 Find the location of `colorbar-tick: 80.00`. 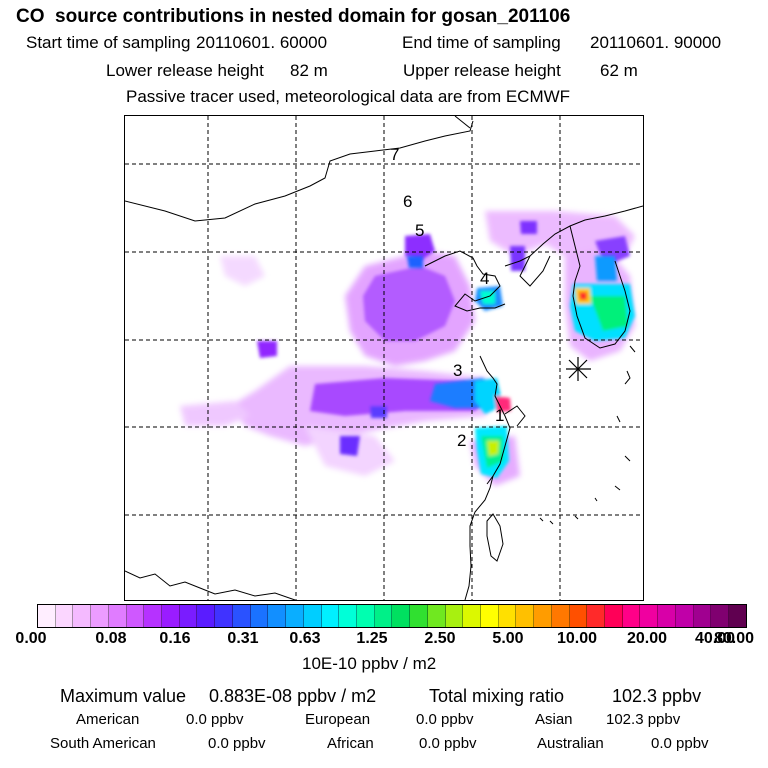

colorbar-tick: 80.00 is located at coordinates (734, 638).